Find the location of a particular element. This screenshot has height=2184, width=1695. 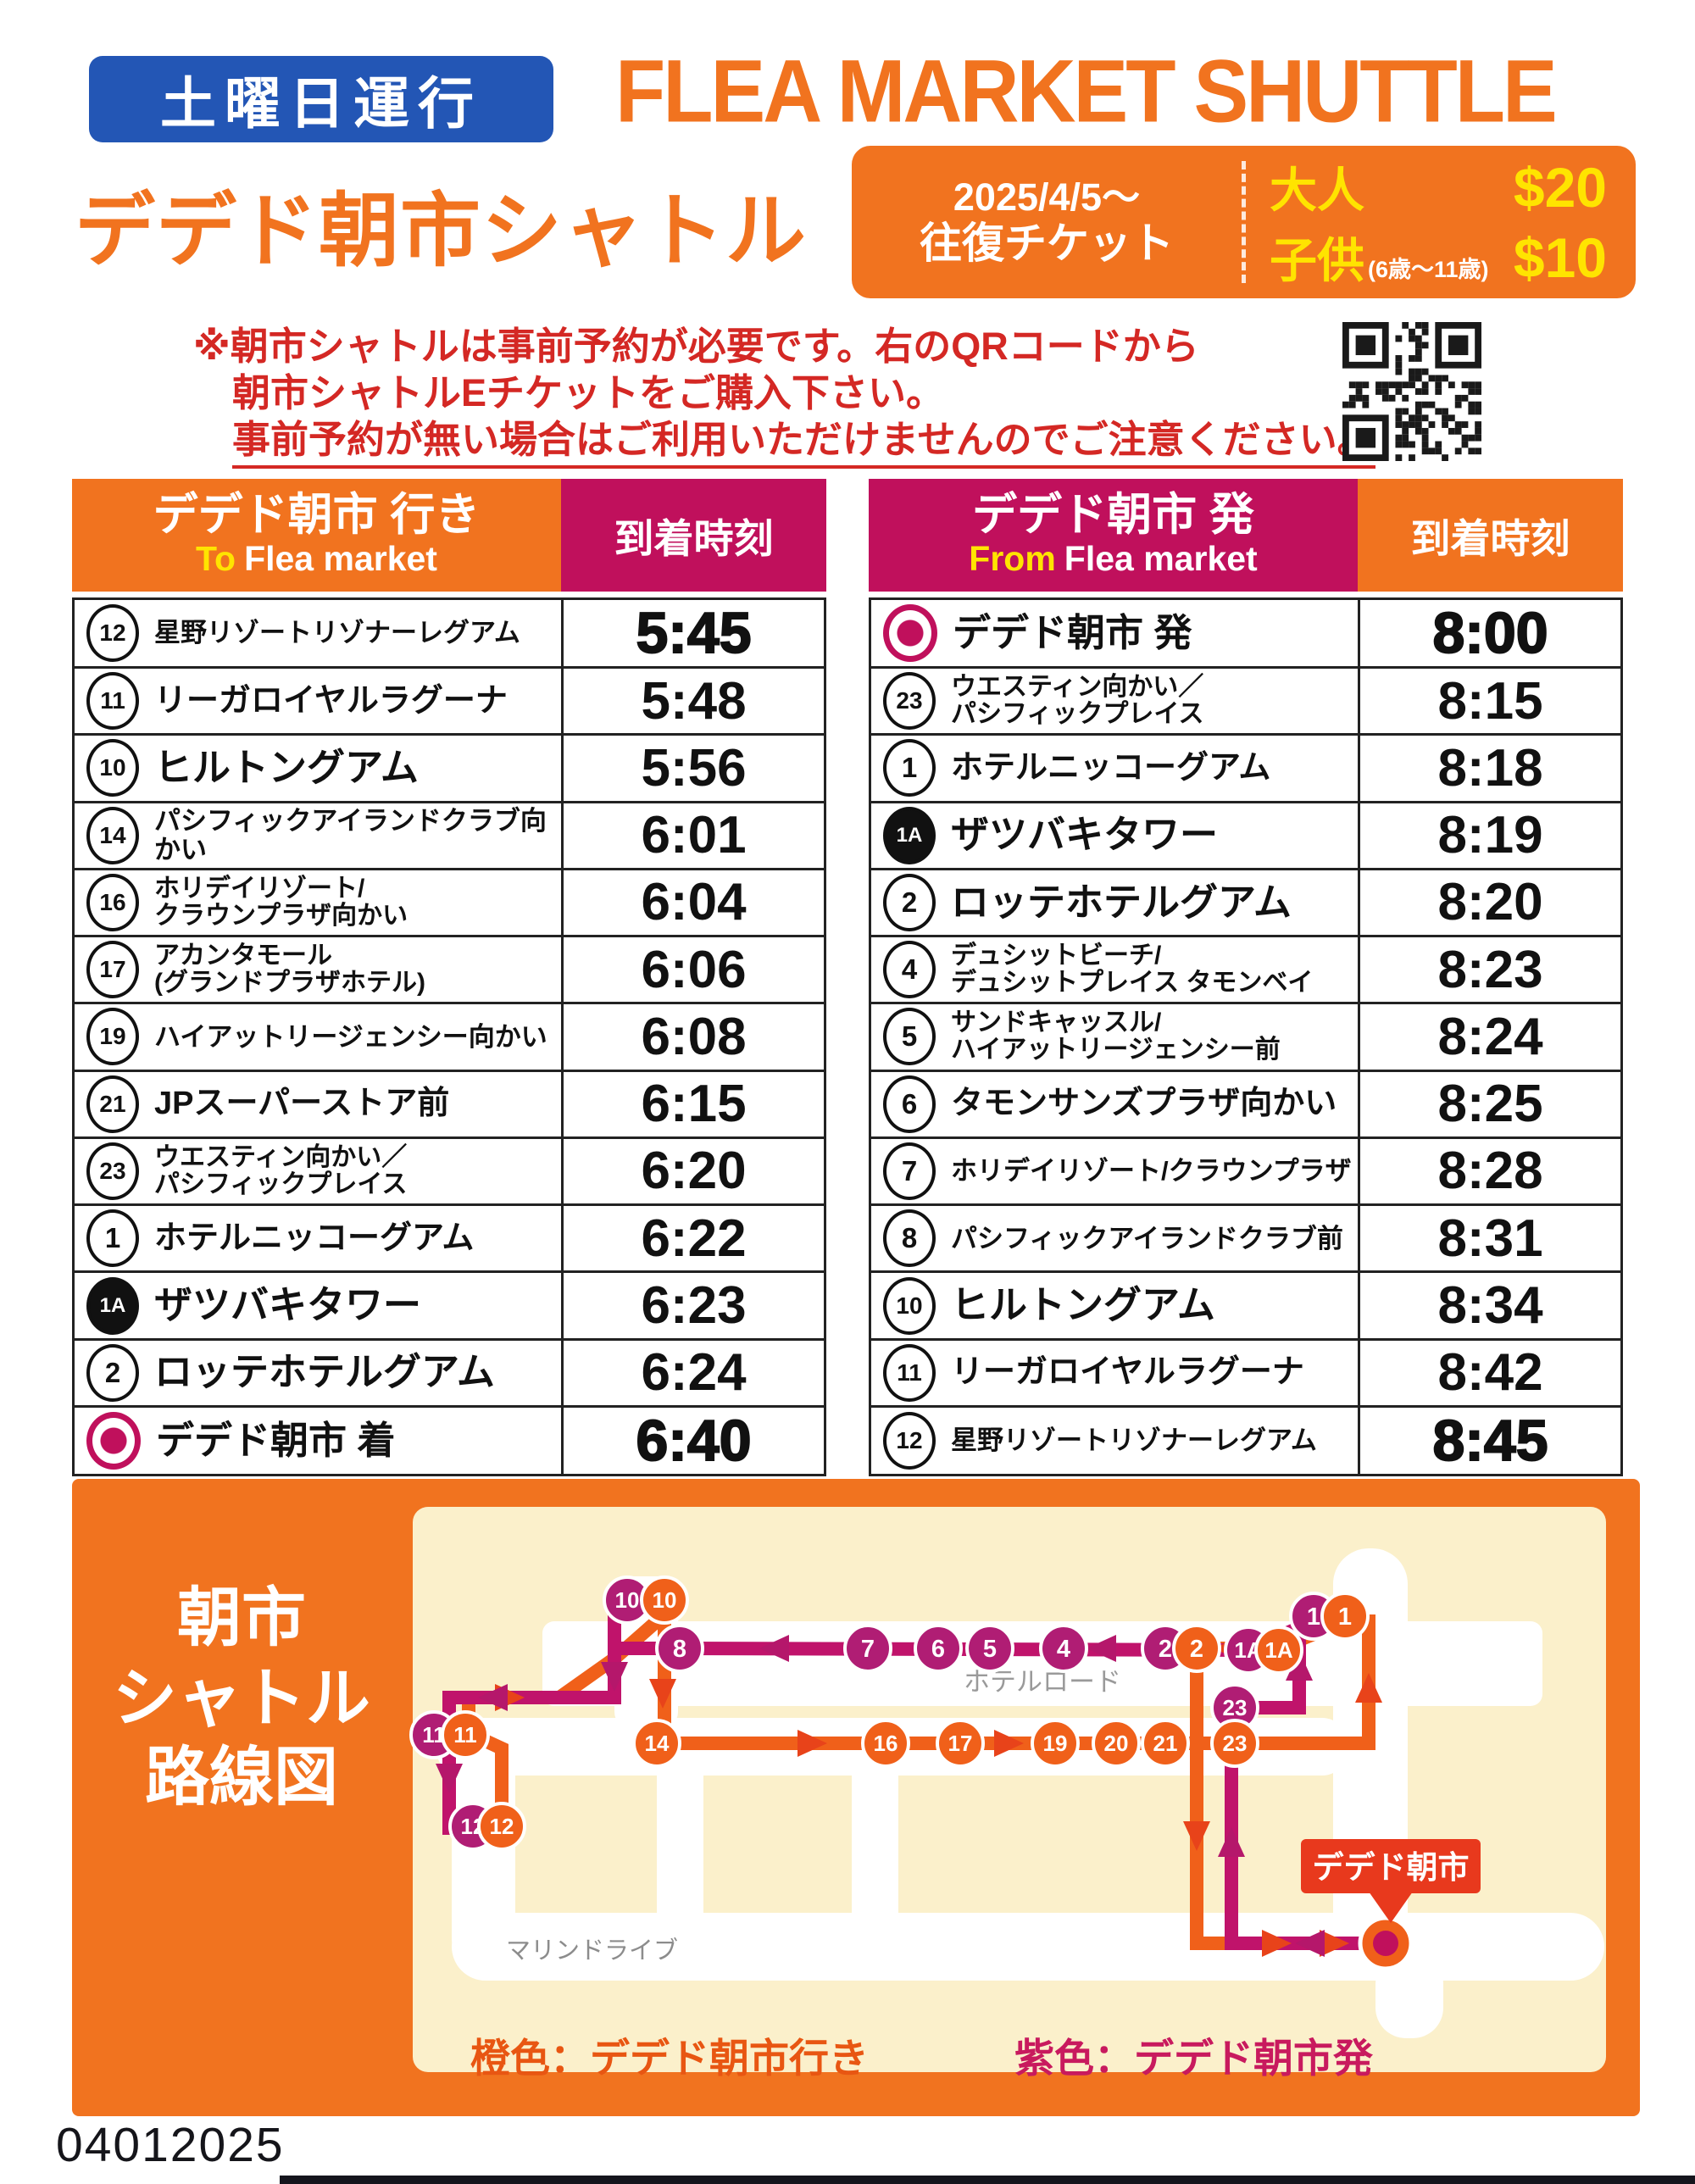

svg-text: 1A is located at coordinates (1278, 1650).